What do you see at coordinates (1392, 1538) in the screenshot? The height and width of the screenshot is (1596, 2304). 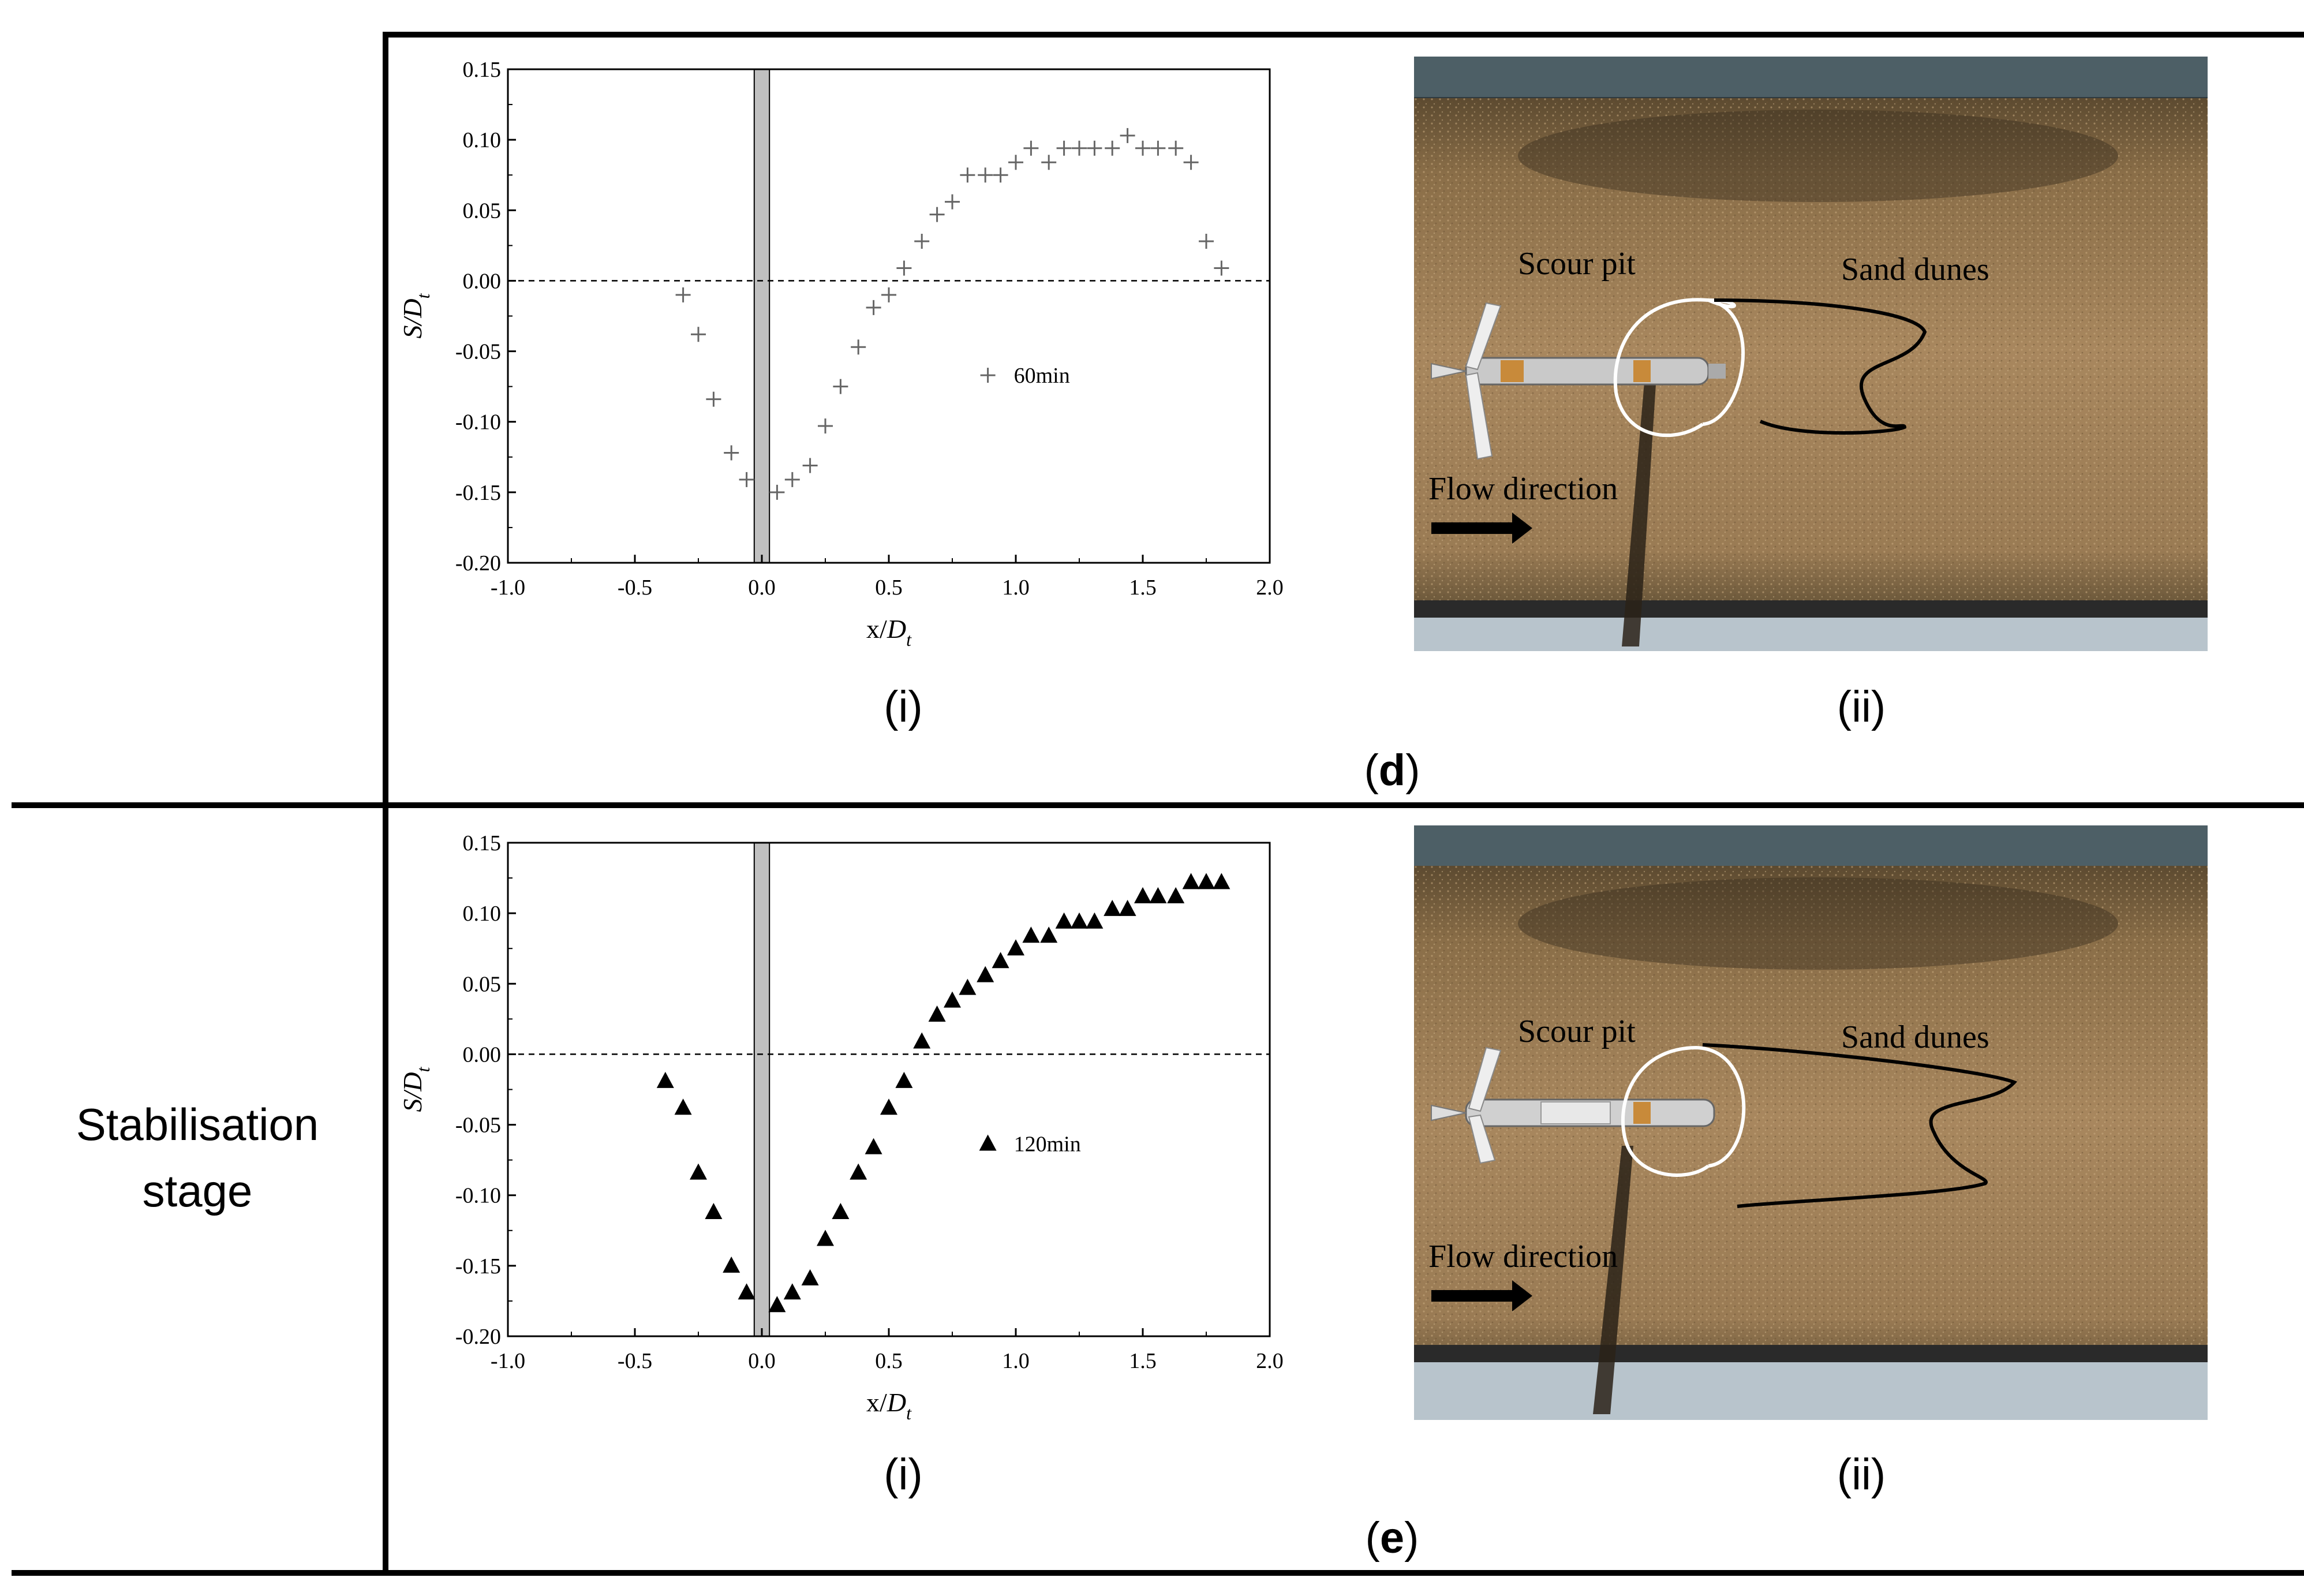 I see `letter-e: (e)` at bounding box center [1392, 1538].